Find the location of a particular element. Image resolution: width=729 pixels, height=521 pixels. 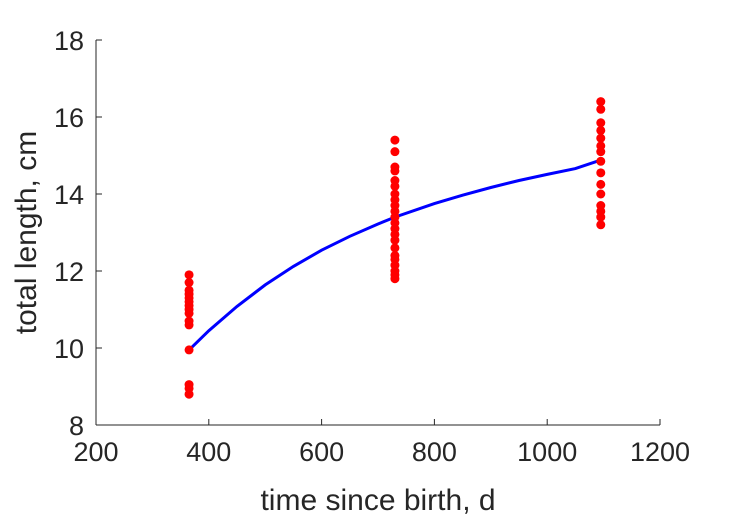

y-axis-label: total length, cm is located at coordinates (26, 232).